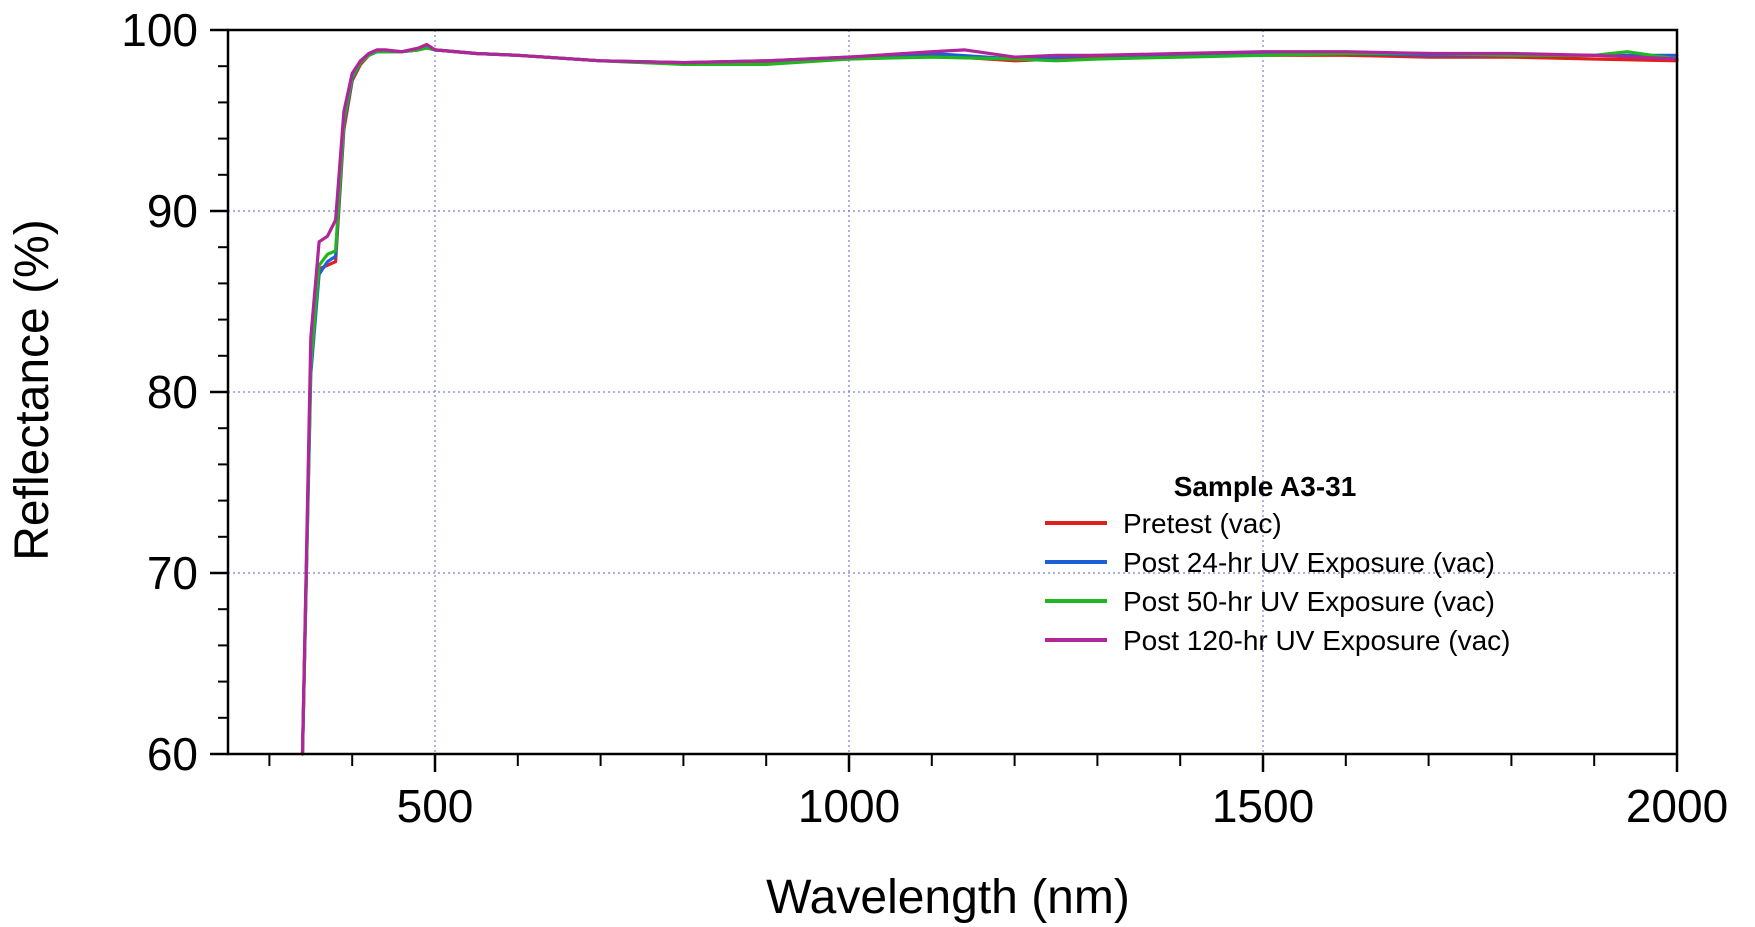 The height and width of the screenshot is (927, 1755). What do you see at coordinates (1309, 601) in the screenshot?
I see `legend-label-3: Post 50-hr UV Exposure (vac)` at bounding box center [1309, 601].